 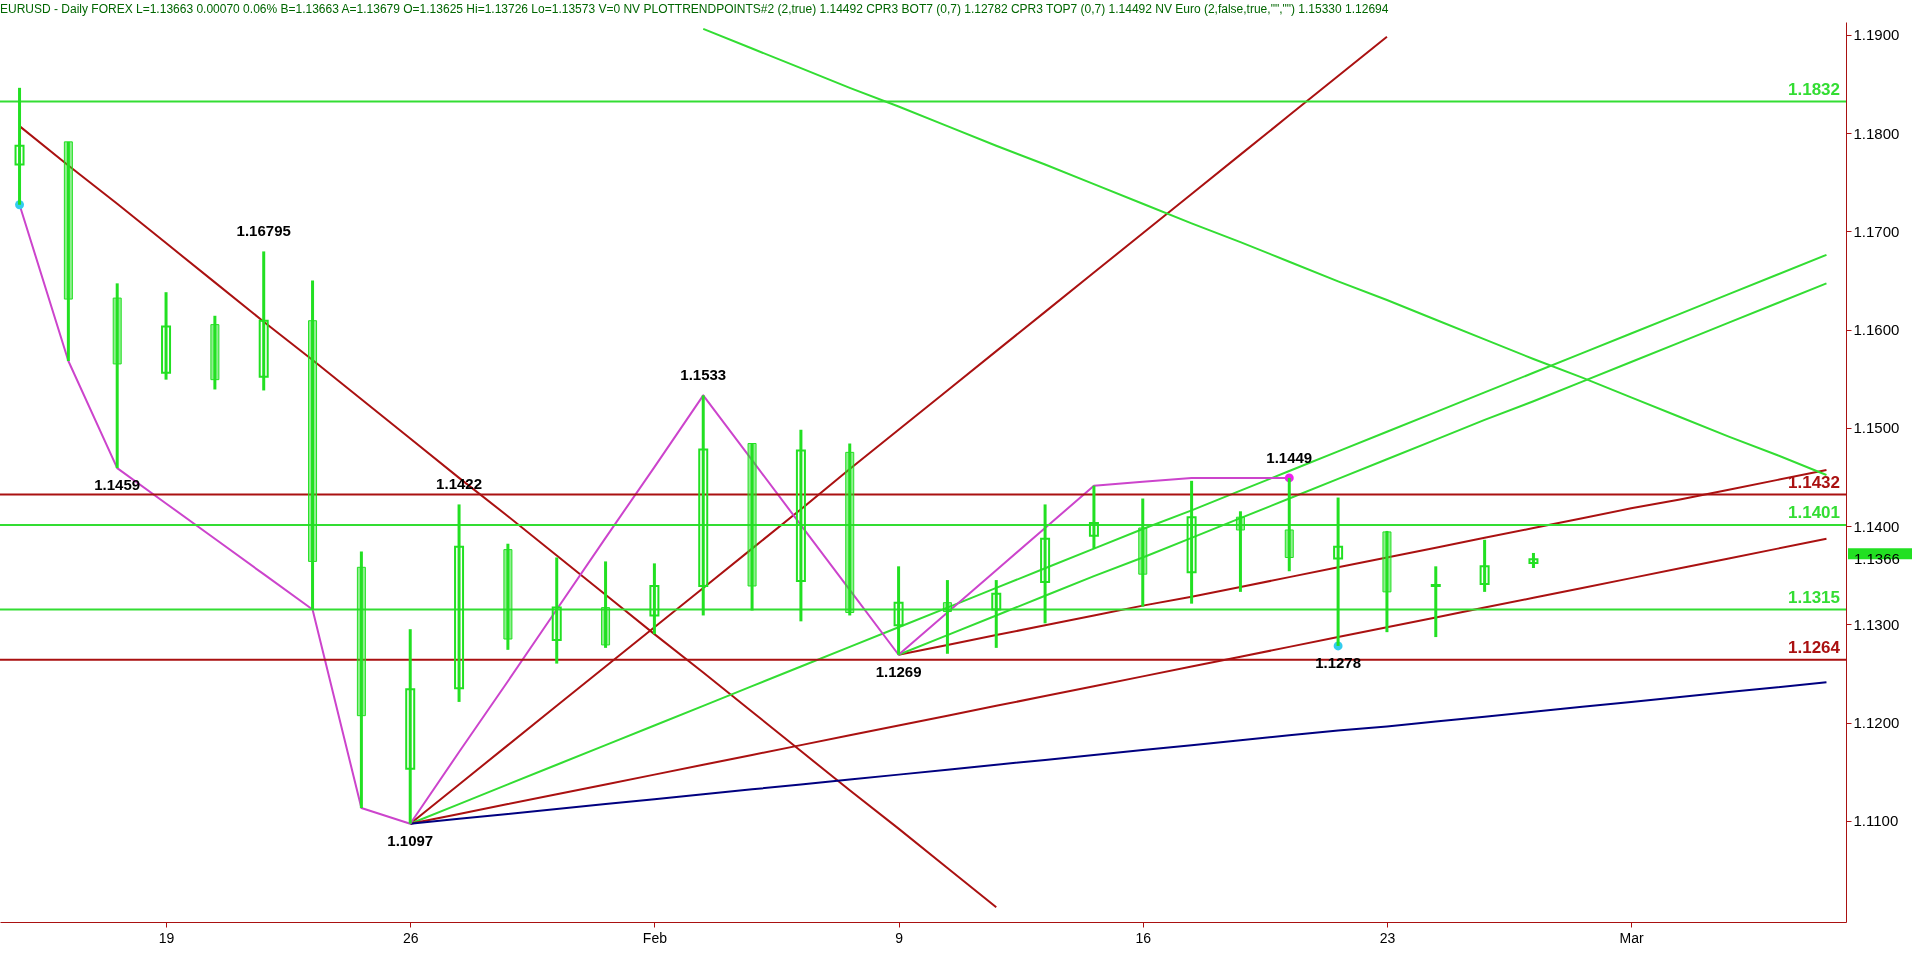 What do you see at coordinates (1814, 482) in the screenshot?
I see `ref-line-label: 1.1432` at bounding box center [1814, 482].